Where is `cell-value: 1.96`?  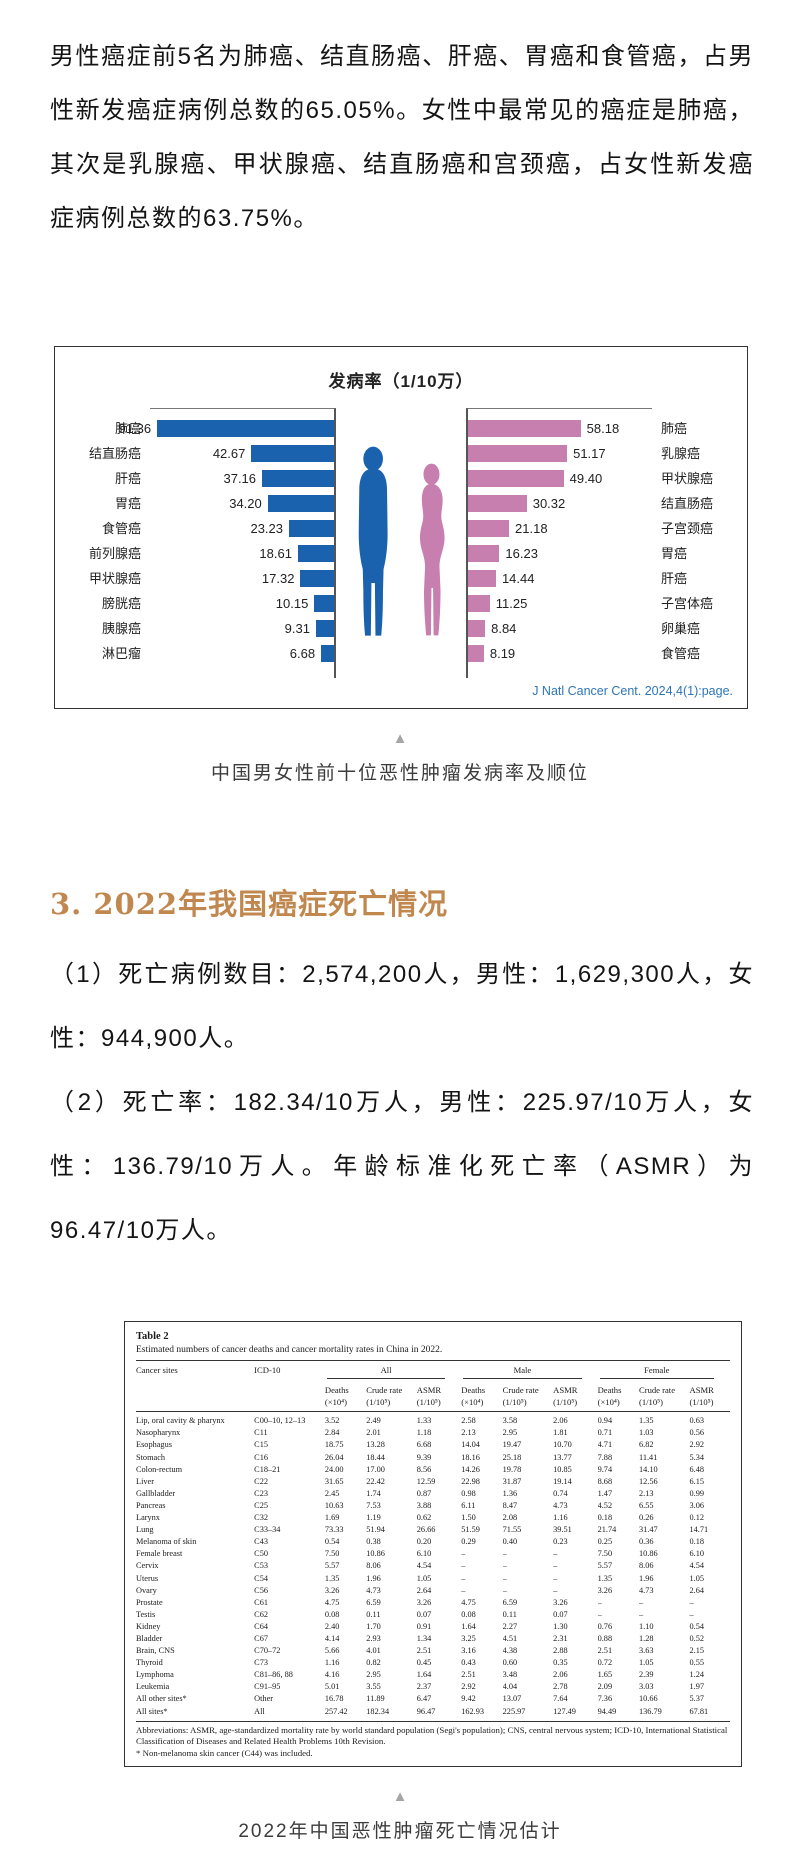
cell-value: 1.96 is located at coordinates (646, 1578).